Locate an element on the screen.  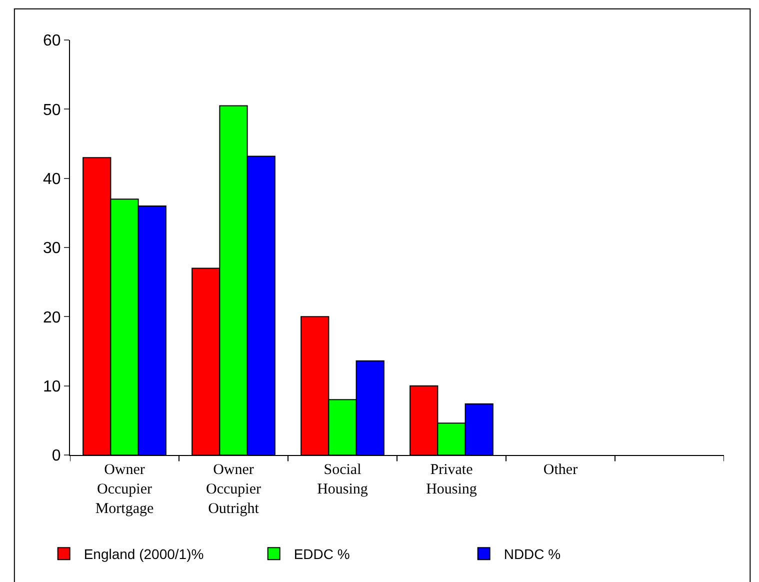
legend-label: England (2000/1)% is located at coordinates (144, 554).